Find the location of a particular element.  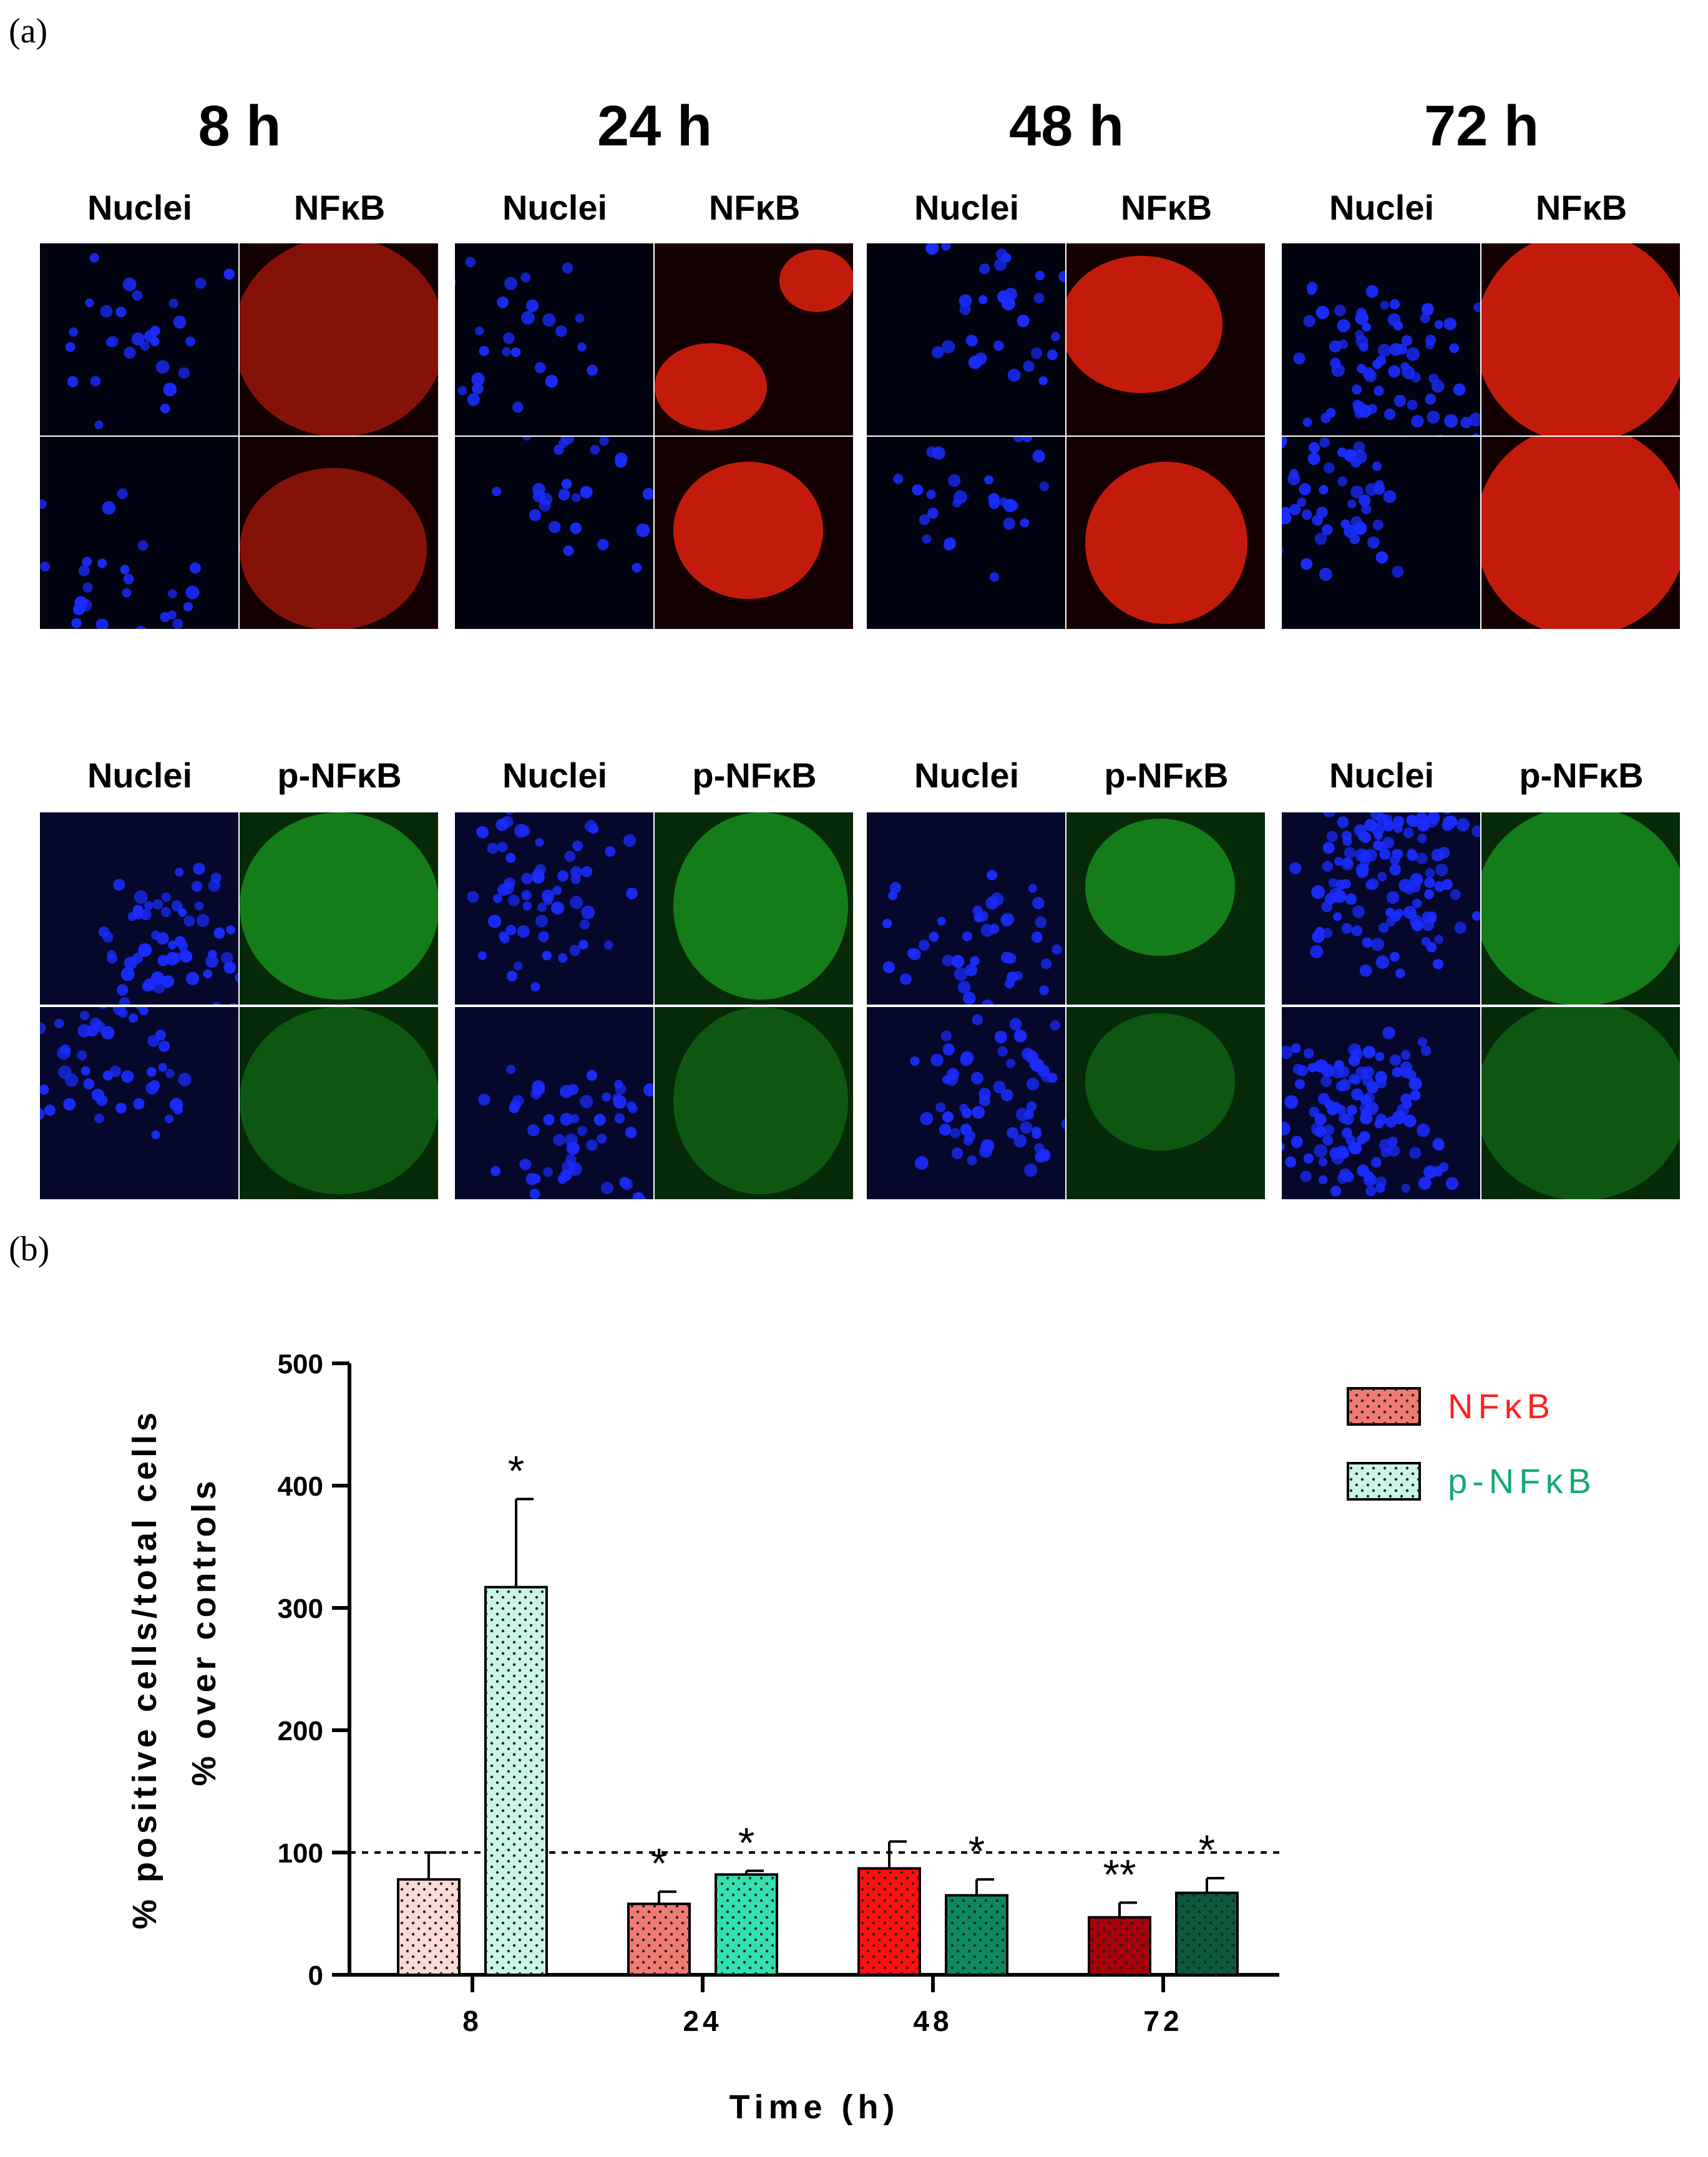

y-tick-label: 400 is located at coordinates (300, 1486).